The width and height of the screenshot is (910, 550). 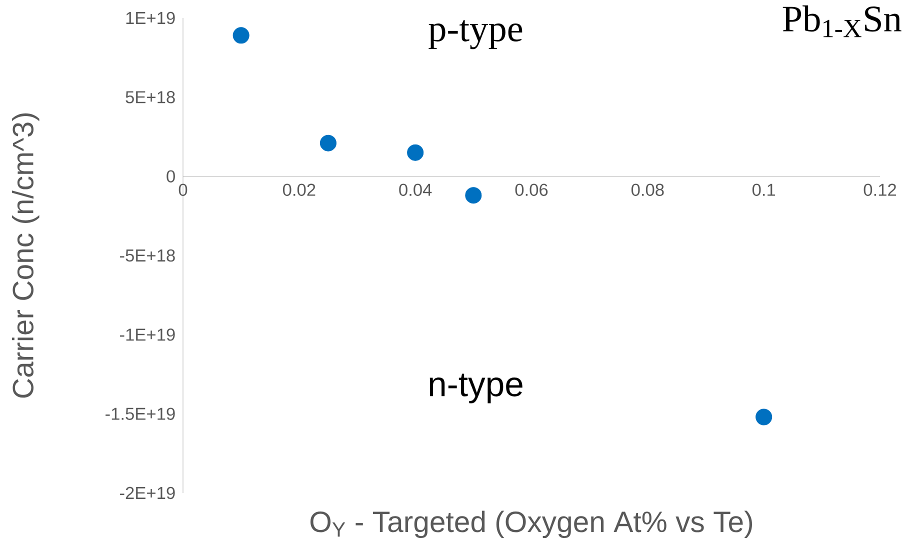 I want to click on x-tick-label: 0.02, so click(x=299, y=190).